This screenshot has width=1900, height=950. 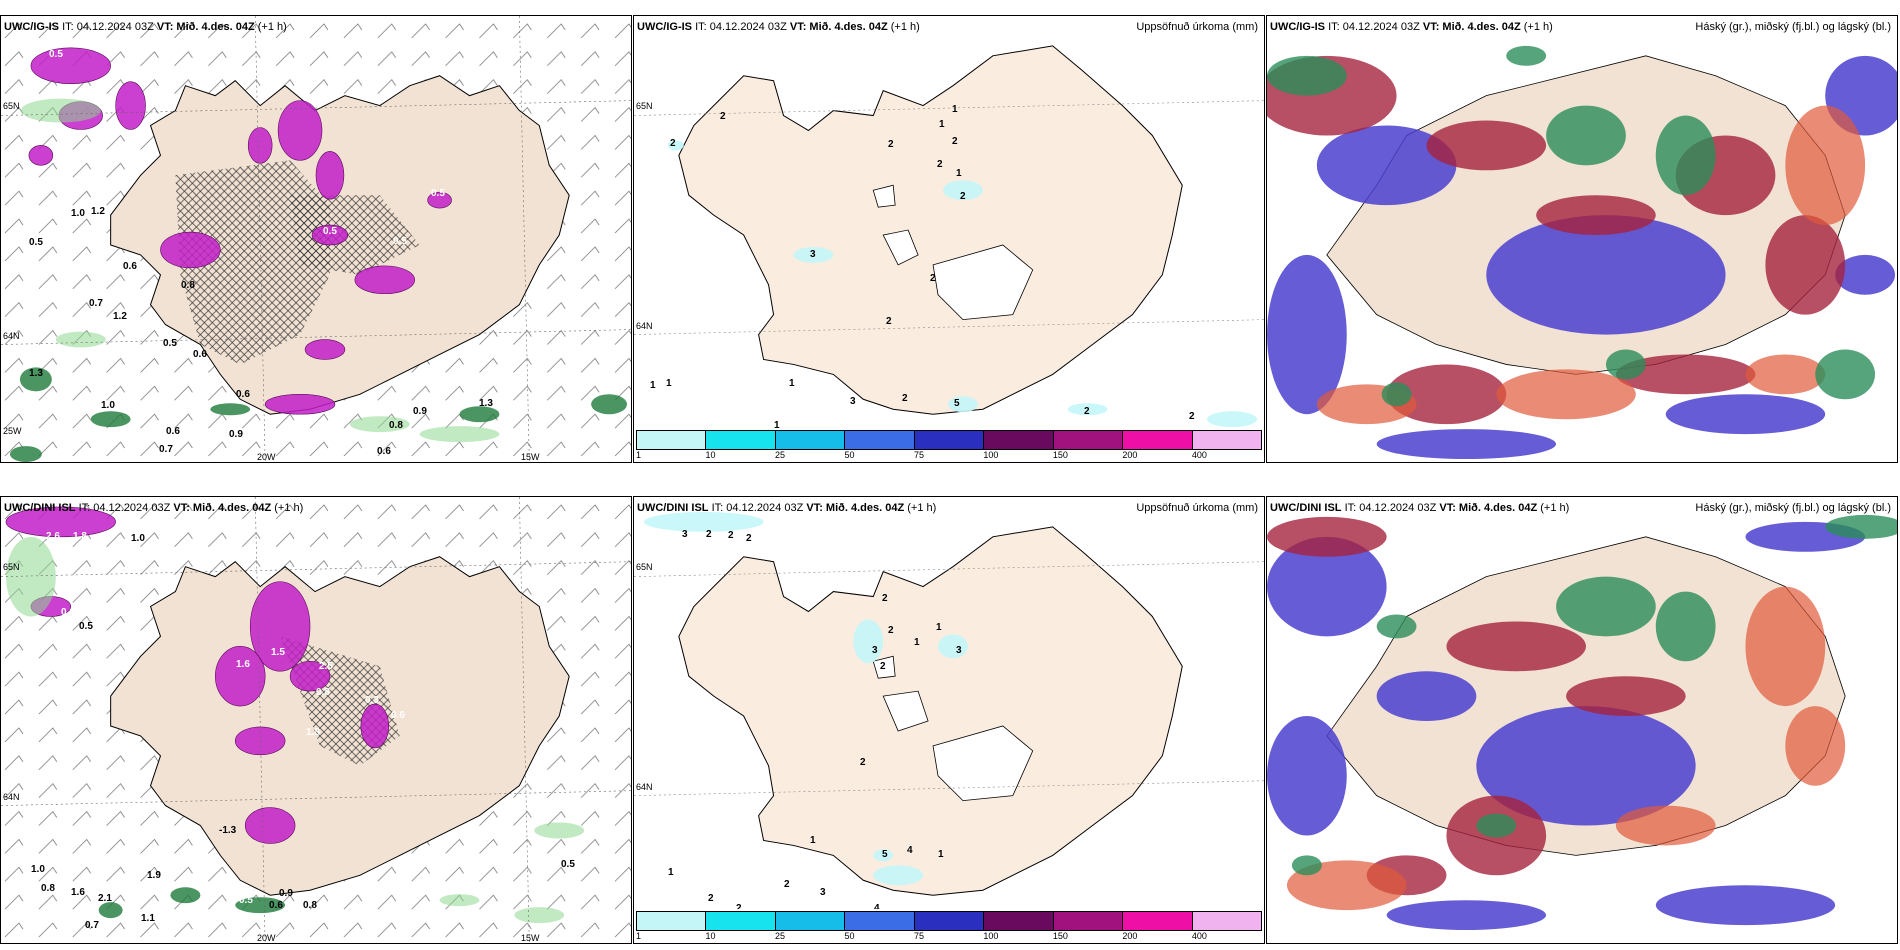 I want to click on panel-right-title: Uppsöfnuð úrkoma (mm), so click(x=1197, y=508).